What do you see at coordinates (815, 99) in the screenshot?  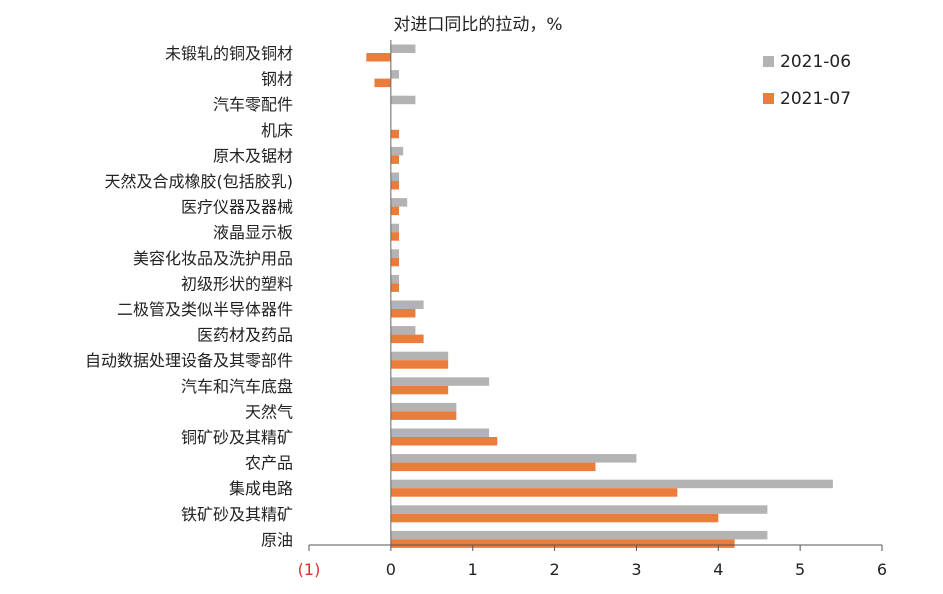 I see `legend-label: 2021-07` at bounding box center [815, 99].